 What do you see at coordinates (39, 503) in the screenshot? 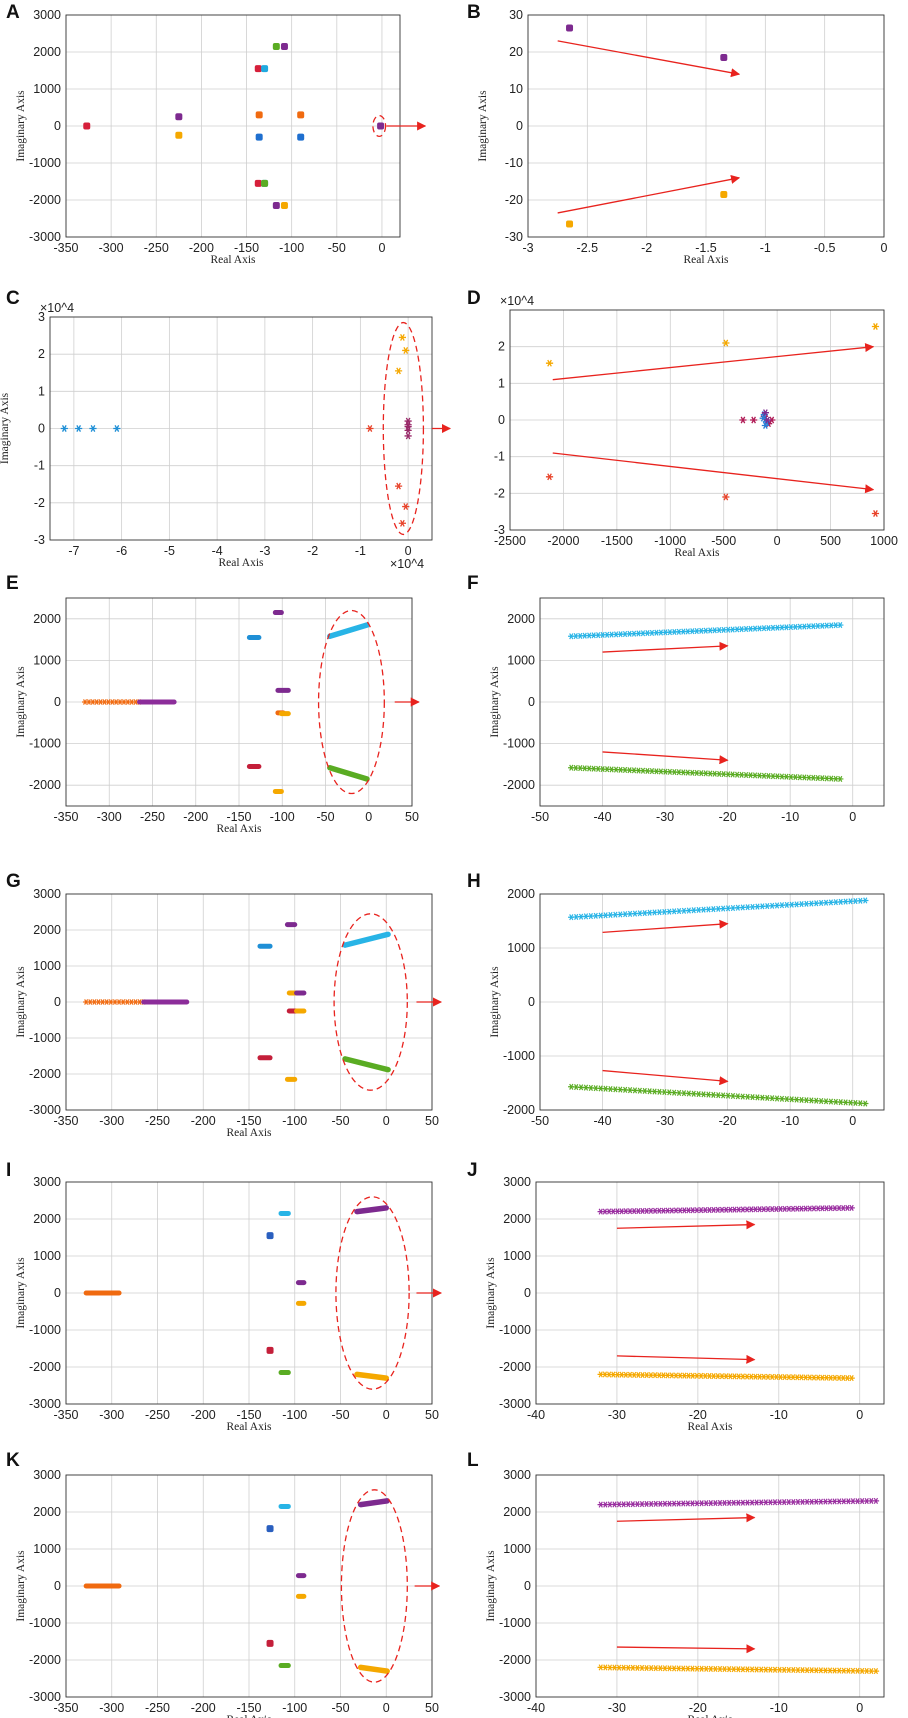
I see `y-tick-label: -2` at bounding box center [39, 503].